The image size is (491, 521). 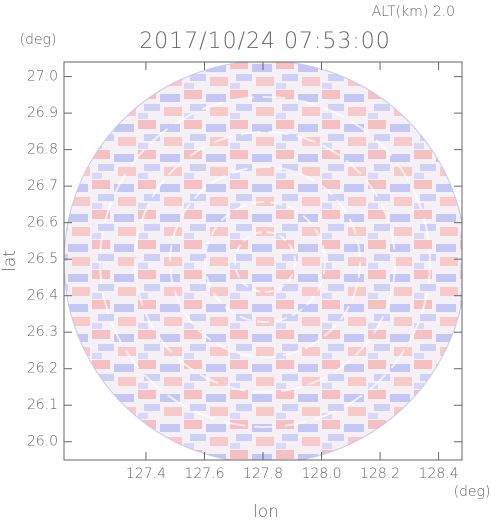 I want to click on x-unit: (deg), so click(x=472, y=492).